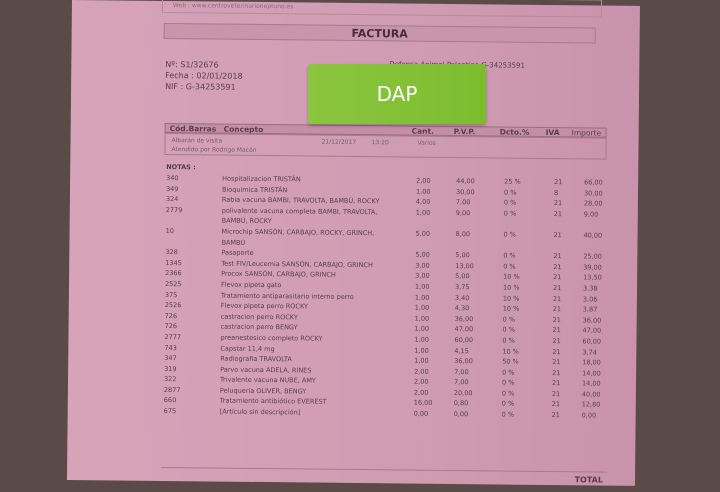 The width and height of the screenshot is (720, 492). I want to click on item-concept: castracion perro BENGY, so click(259, 327).